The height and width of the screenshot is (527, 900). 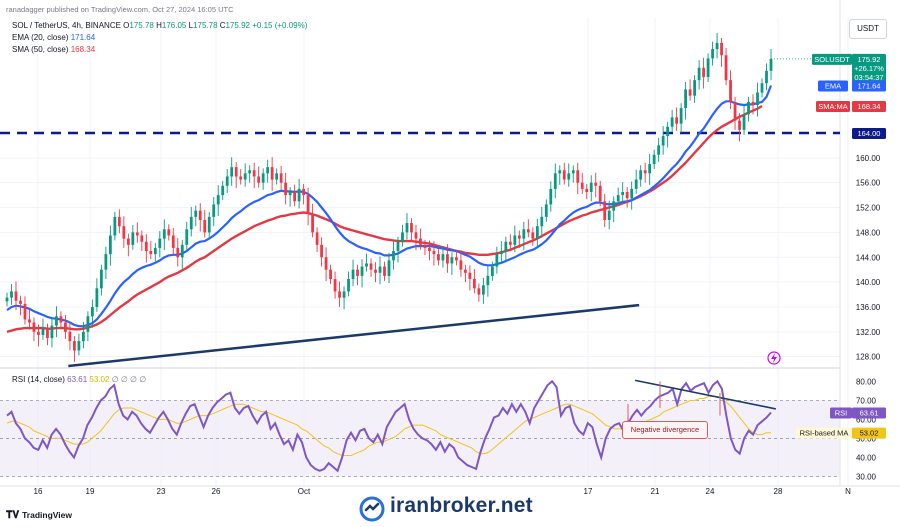 I want to click on price-tick-label: 140.00, so click(x=868, y=282).